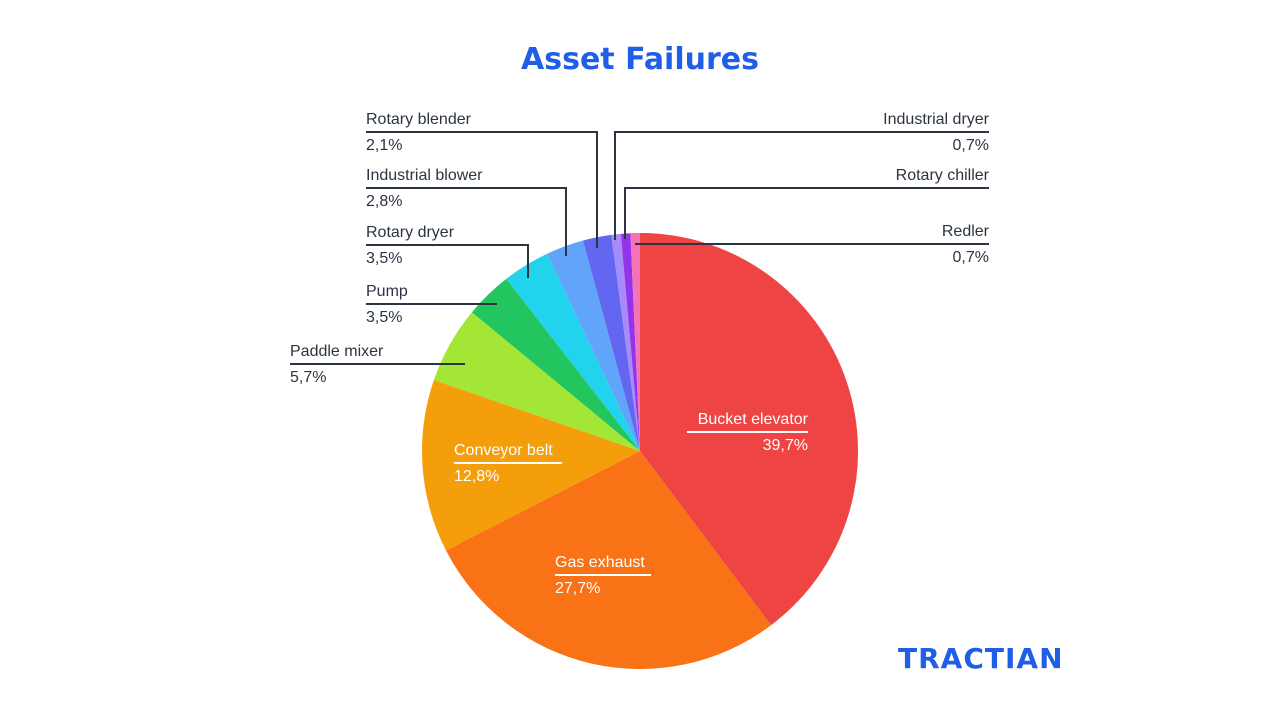 Image resolution: width=1280 pixels, height=720 pixels. I want to click on pie-slice-industrial-blower, so click(593, 345).